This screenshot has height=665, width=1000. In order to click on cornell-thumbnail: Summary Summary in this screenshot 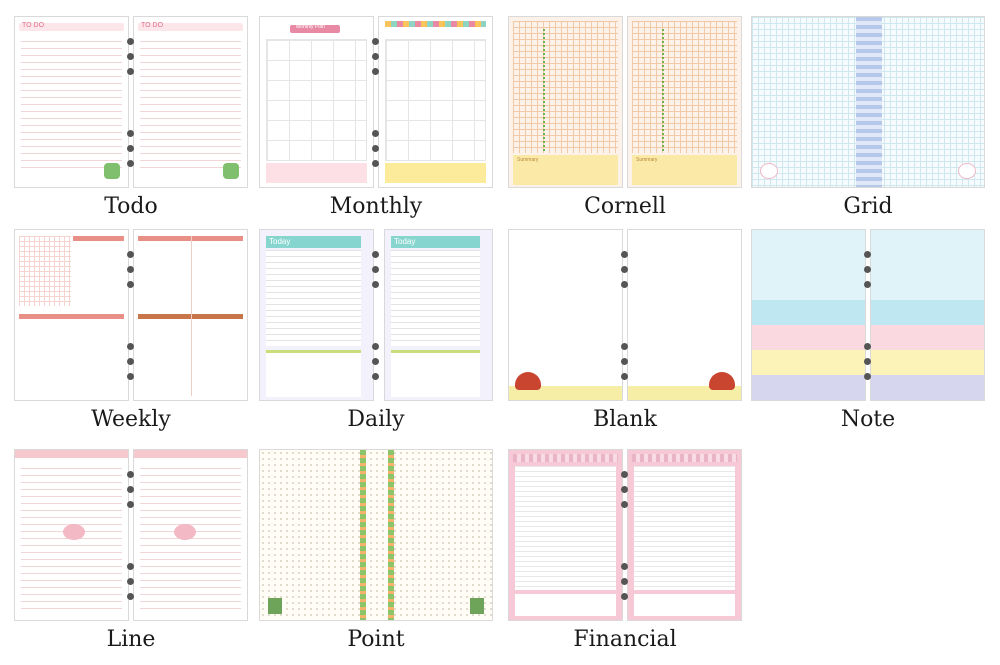, I will do `click(625, 102)`.